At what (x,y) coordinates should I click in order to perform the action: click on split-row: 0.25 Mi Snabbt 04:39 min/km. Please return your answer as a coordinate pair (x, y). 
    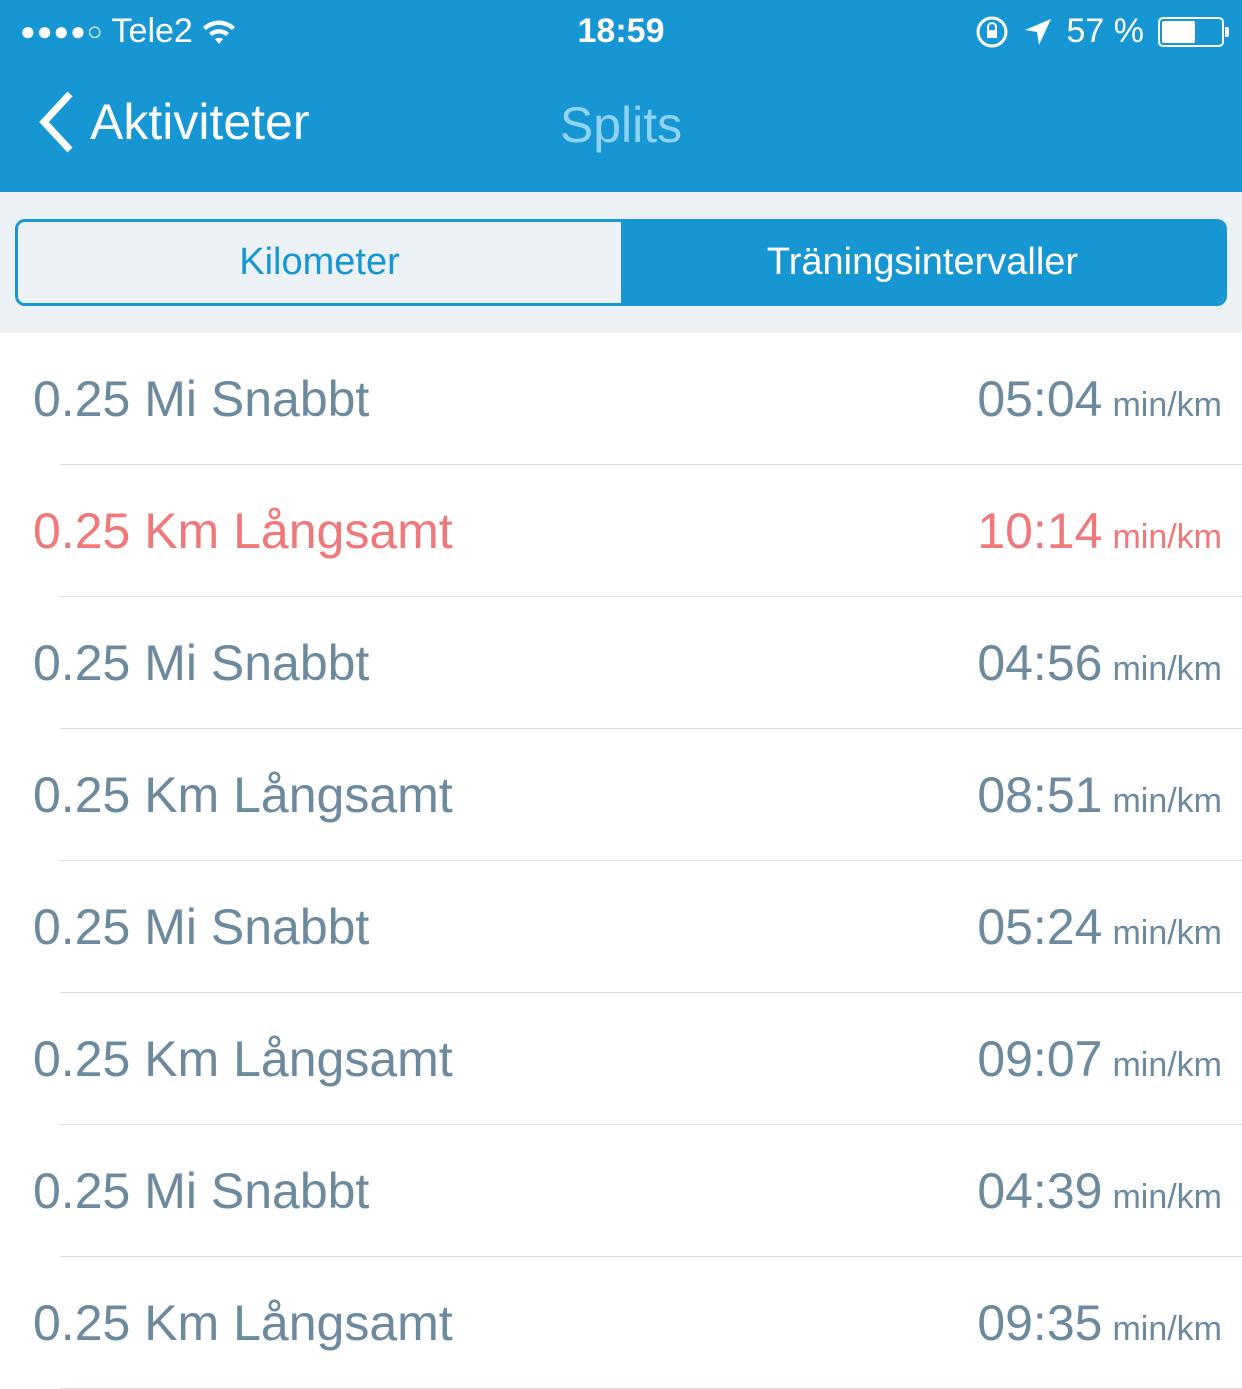
    Looking at the image, I should click on (621, 1191).